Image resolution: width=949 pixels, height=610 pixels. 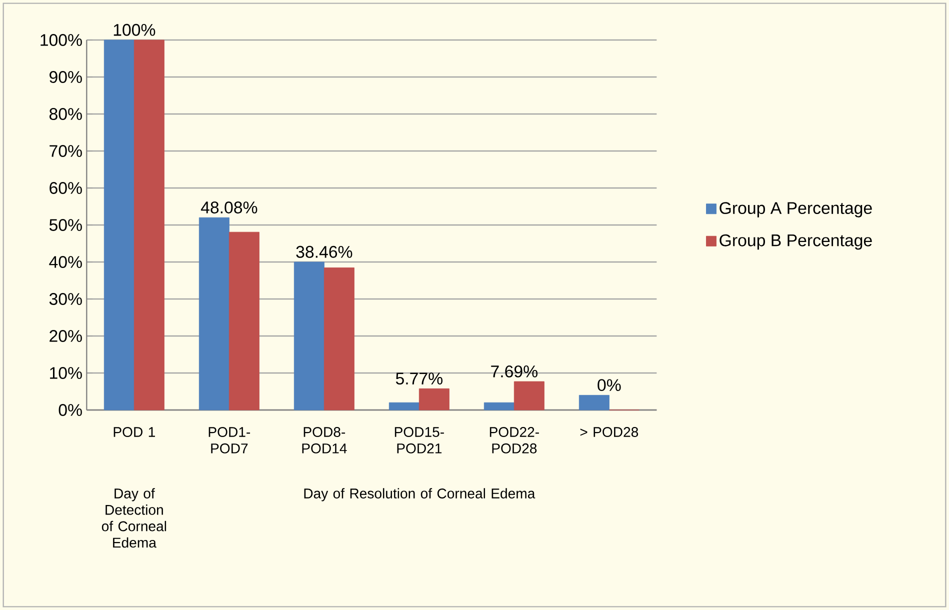 I want to click on x-tick-label: POD22-POD28, so click(x=514, y=440).